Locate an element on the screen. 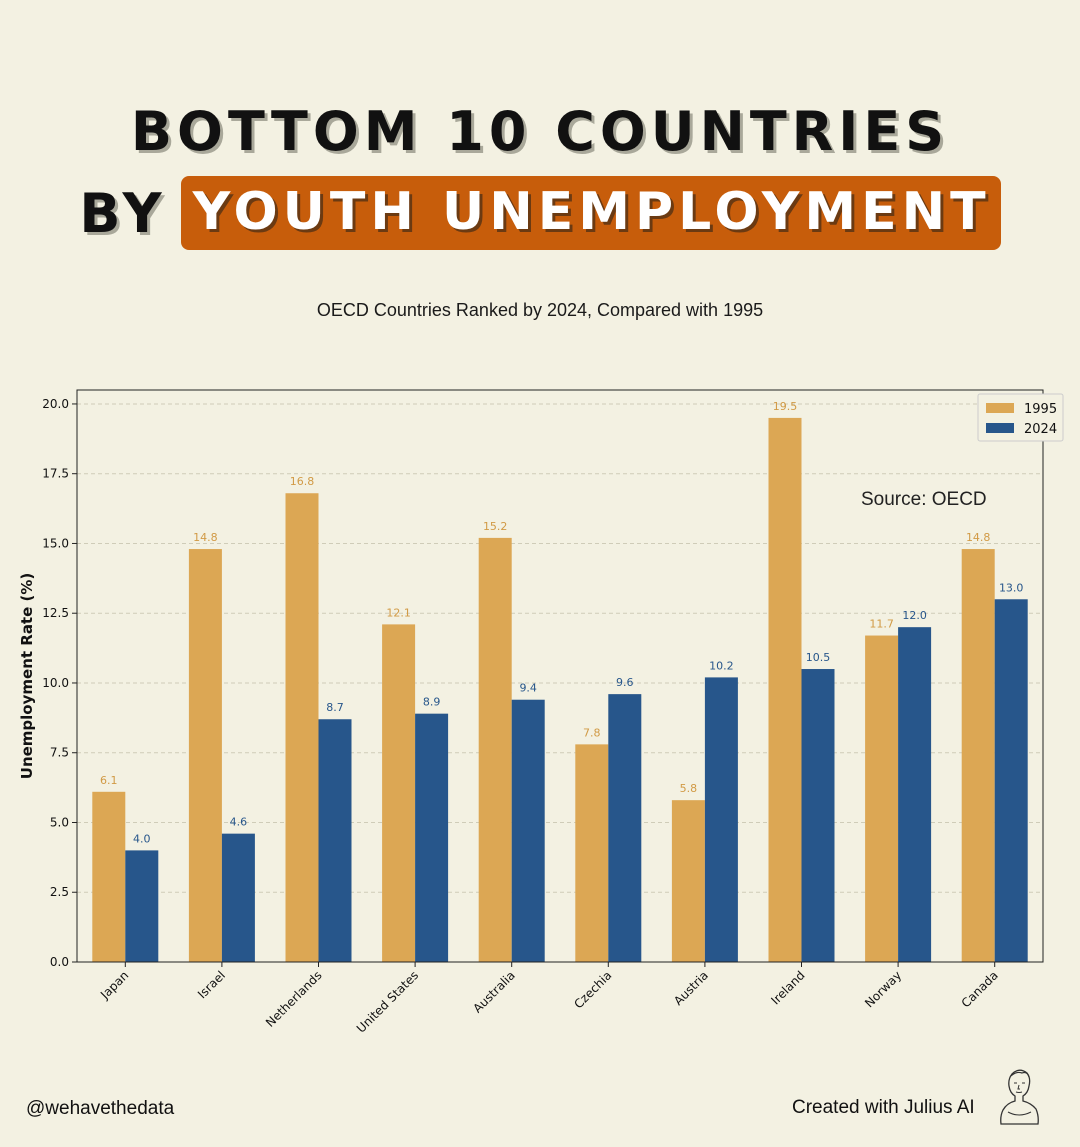  x-tick-label: Ireland is located at coordinates (787, 987).